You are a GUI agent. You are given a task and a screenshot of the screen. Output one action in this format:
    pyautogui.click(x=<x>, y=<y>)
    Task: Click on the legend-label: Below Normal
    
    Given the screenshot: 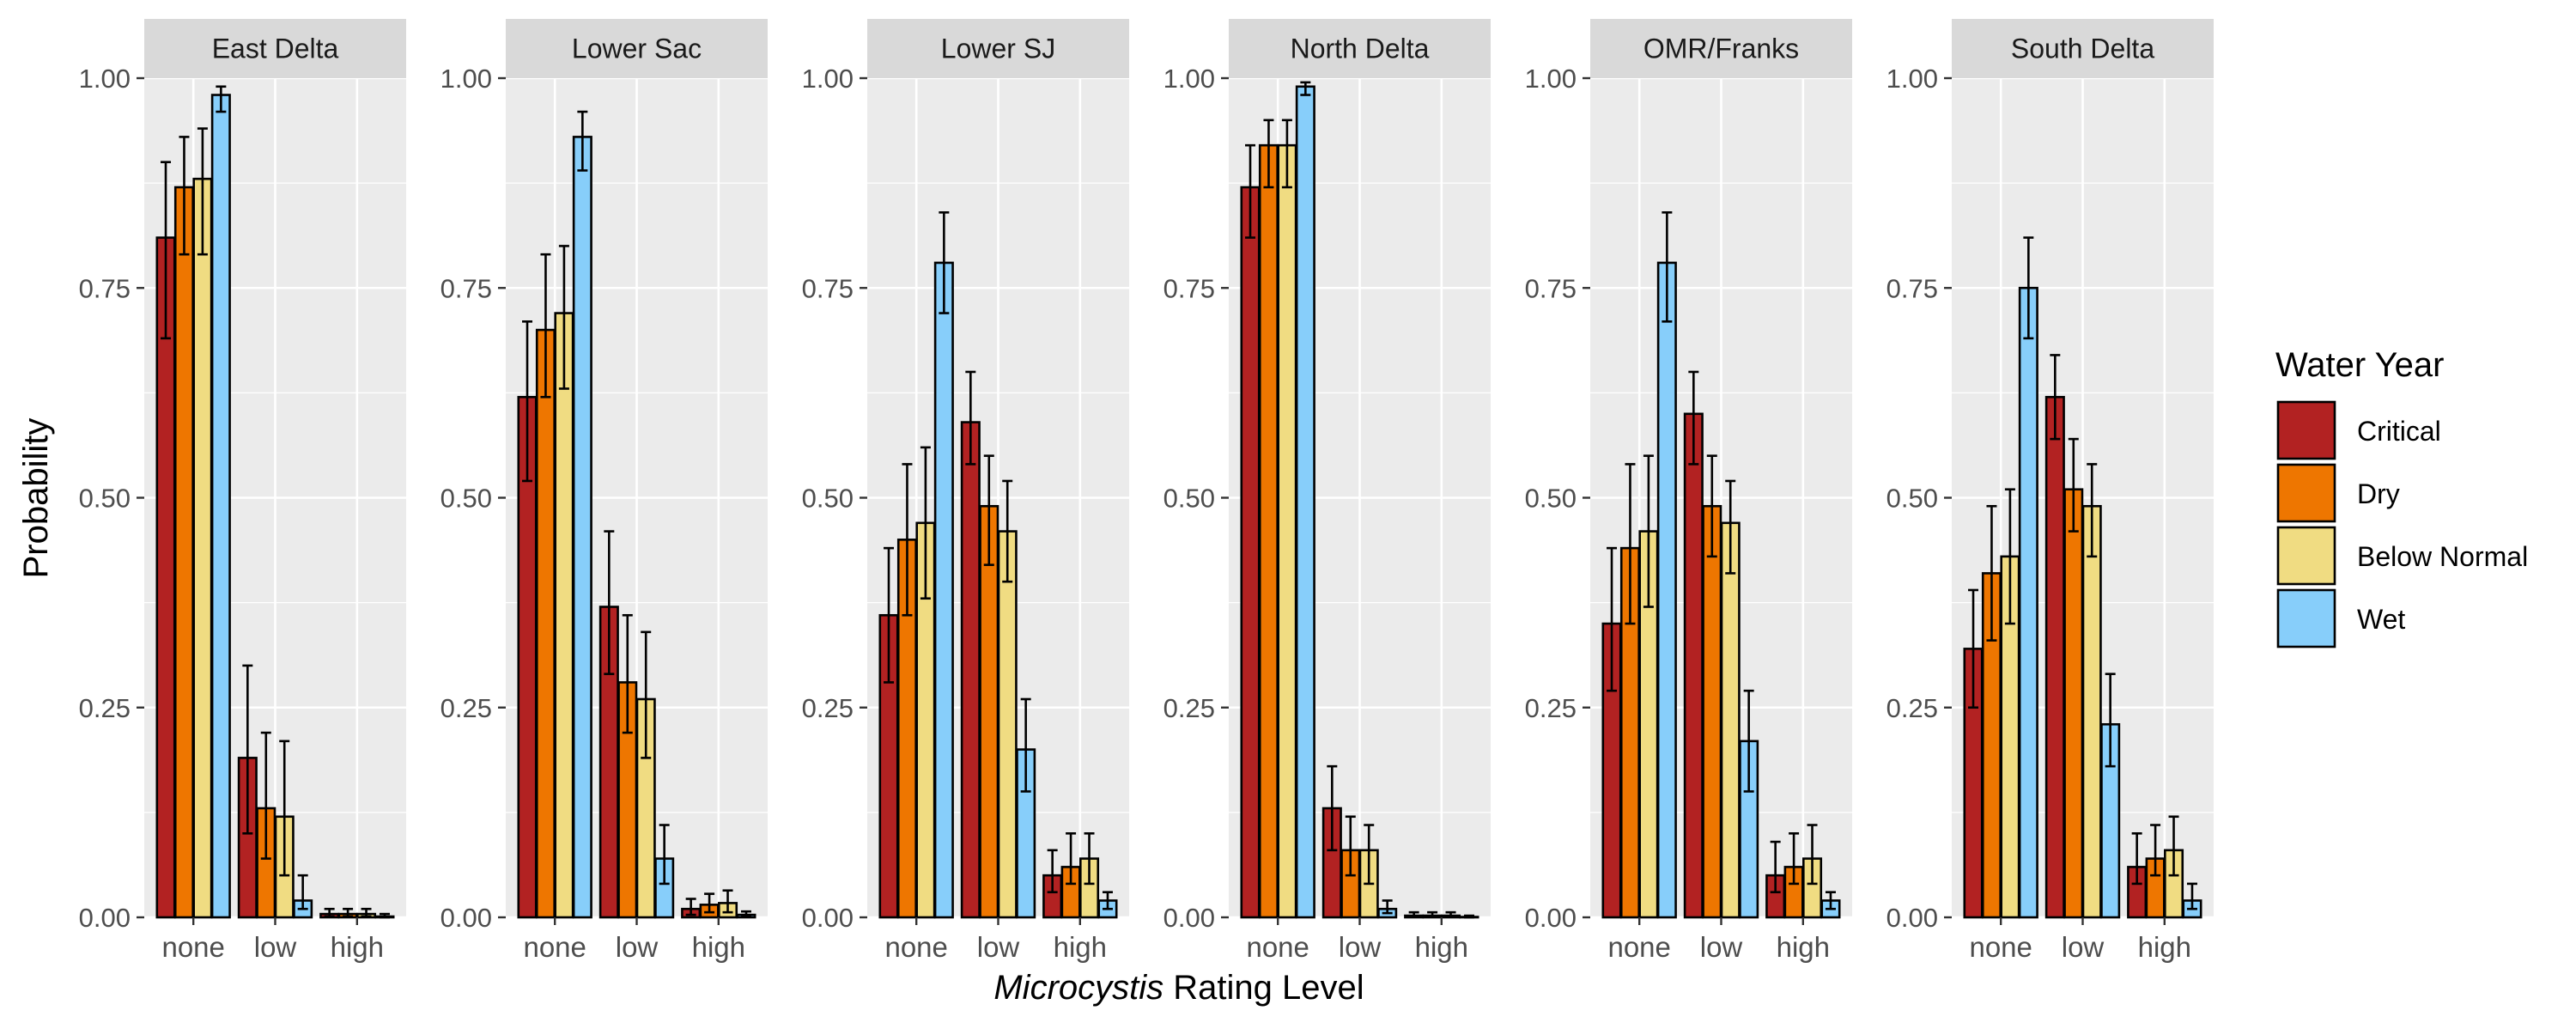 What is the action you would take?
    pyautogui.click(x=2442, y=556)
    